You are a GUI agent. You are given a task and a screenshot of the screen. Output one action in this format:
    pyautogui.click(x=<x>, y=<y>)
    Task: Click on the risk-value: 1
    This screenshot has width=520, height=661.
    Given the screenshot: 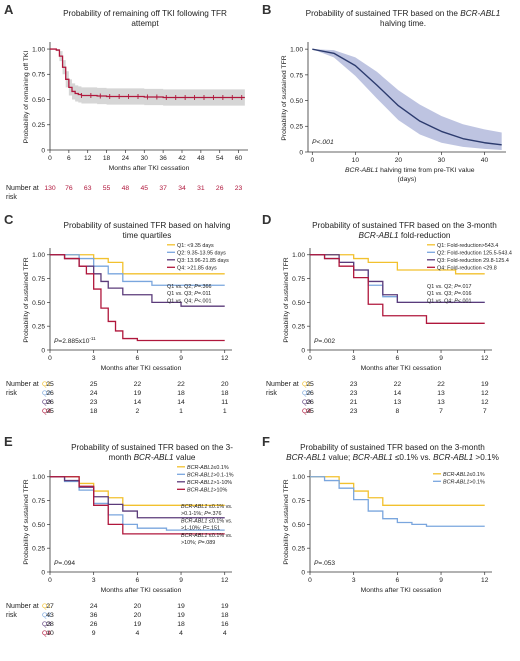 What is the action you would take?
    pyautogui.click(x=181, y=411)
    